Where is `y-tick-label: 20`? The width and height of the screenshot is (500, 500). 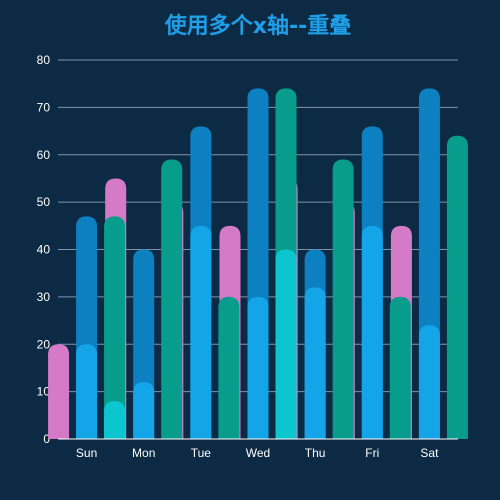
y-tick-label: 20 is located at coordinates (44, 344).